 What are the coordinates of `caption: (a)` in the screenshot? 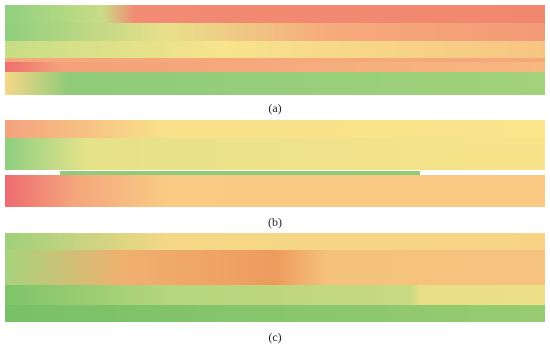 It's located at (274, 108).